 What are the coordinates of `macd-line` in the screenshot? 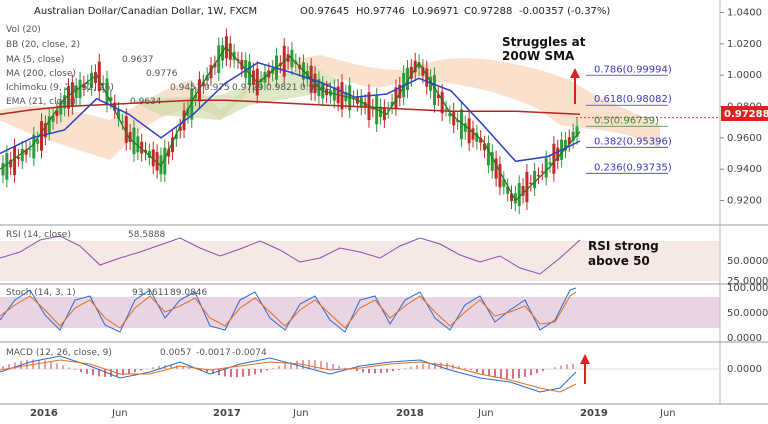 It's located at (288, 374).